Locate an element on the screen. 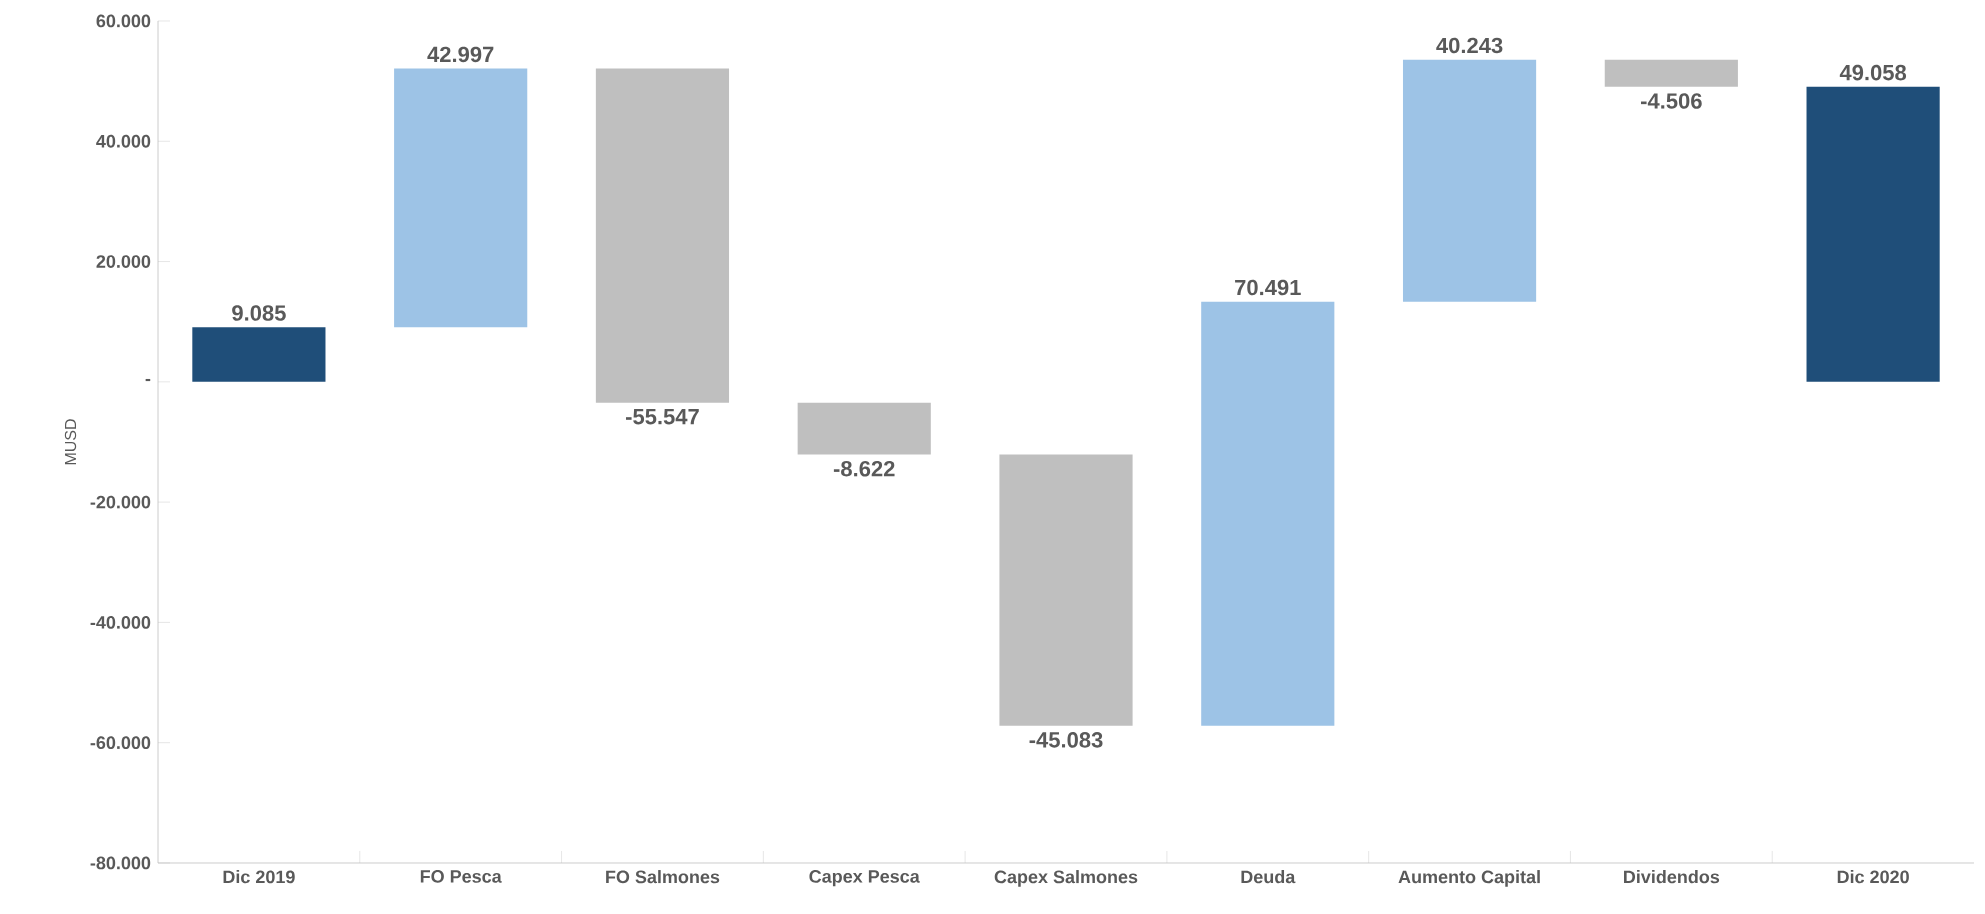 The width and height of the screenshot is (1985, 914). y-tick-label: -40.000 is located at coordinates (120, 622).